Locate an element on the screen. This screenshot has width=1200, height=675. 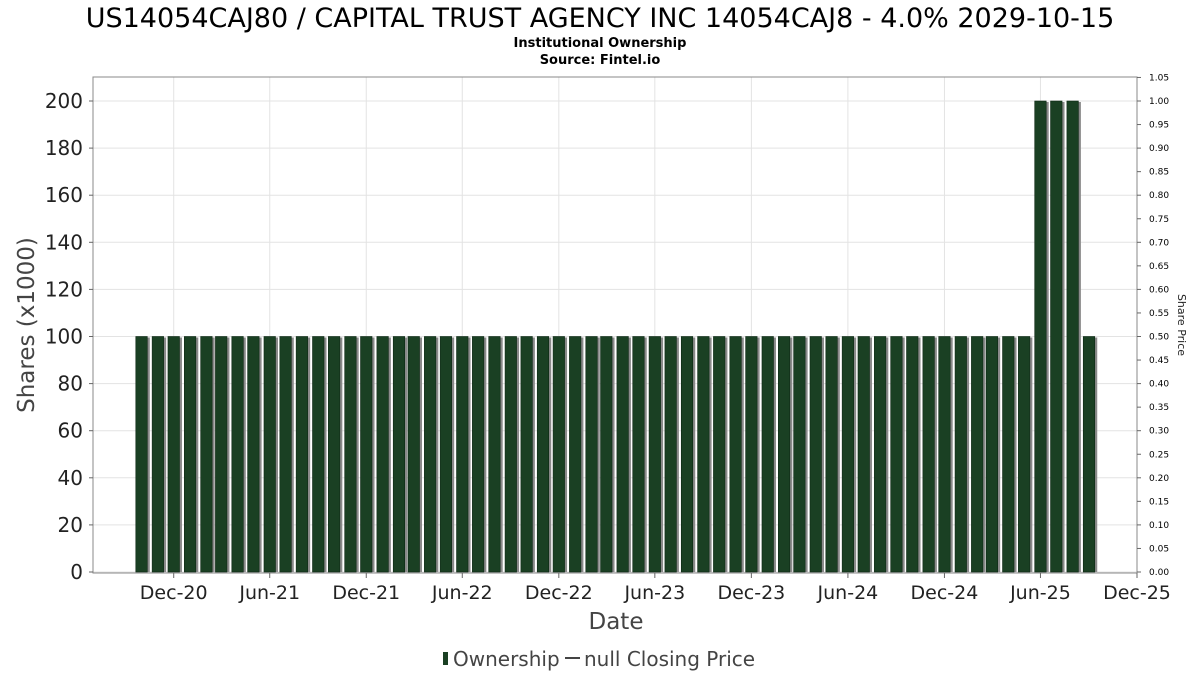
left-tick-label: 120 is located at coordinates (64, 289).